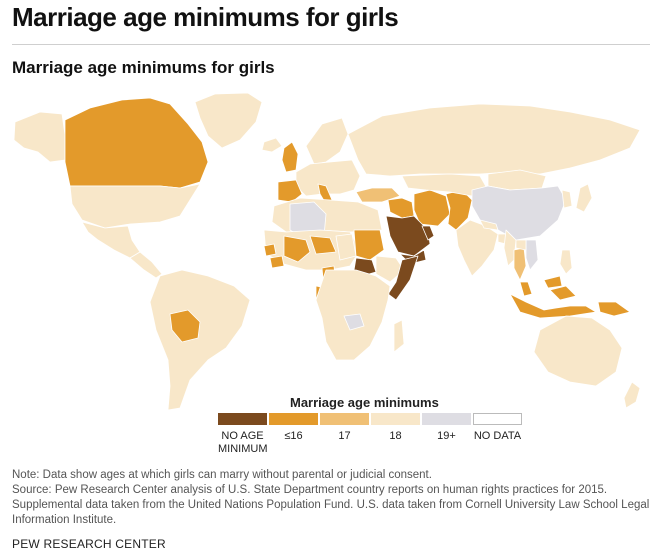 The width and height of the screenshot is (659, 557). Describe the element at coordinates (297, 249) in the screenshot. I see `mali-region` at that location.